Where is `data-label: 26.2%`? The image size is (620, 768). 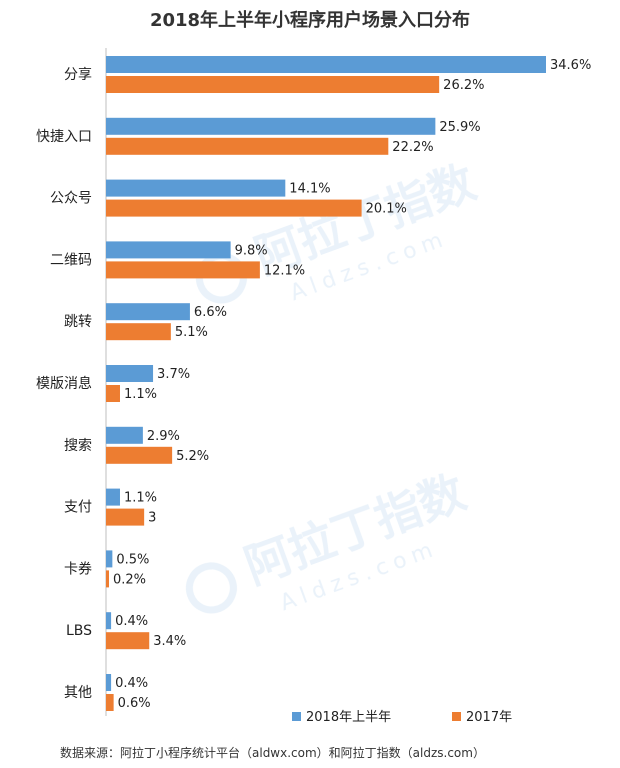 data-label: 26.2% is located at coordinates (463, 85).